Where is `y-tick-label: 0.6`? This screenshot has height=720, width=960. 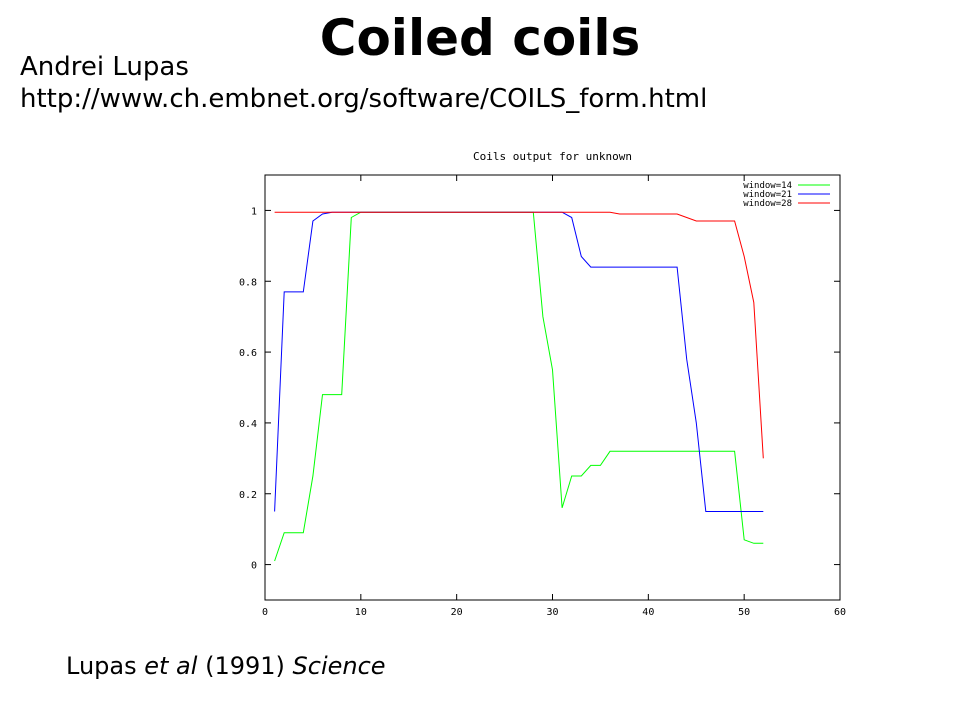
y-tick-label: 0.6 is located at coordinates (248, 353).